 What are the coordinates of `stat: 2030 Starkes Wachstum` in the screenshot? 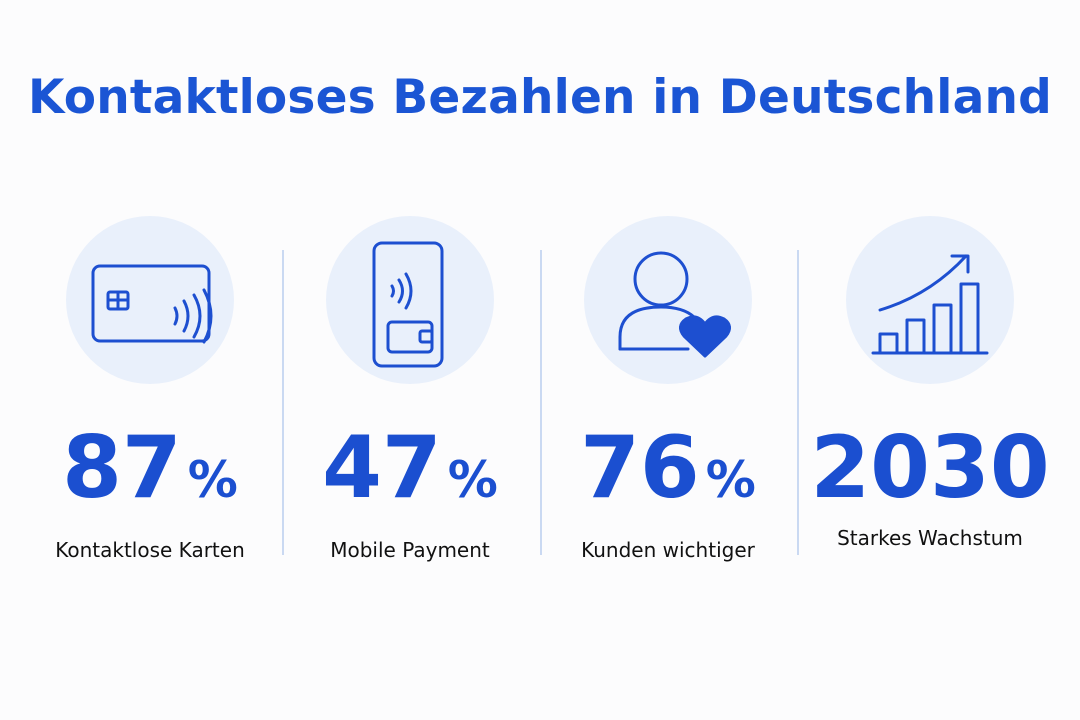 It's located at (930, 485).